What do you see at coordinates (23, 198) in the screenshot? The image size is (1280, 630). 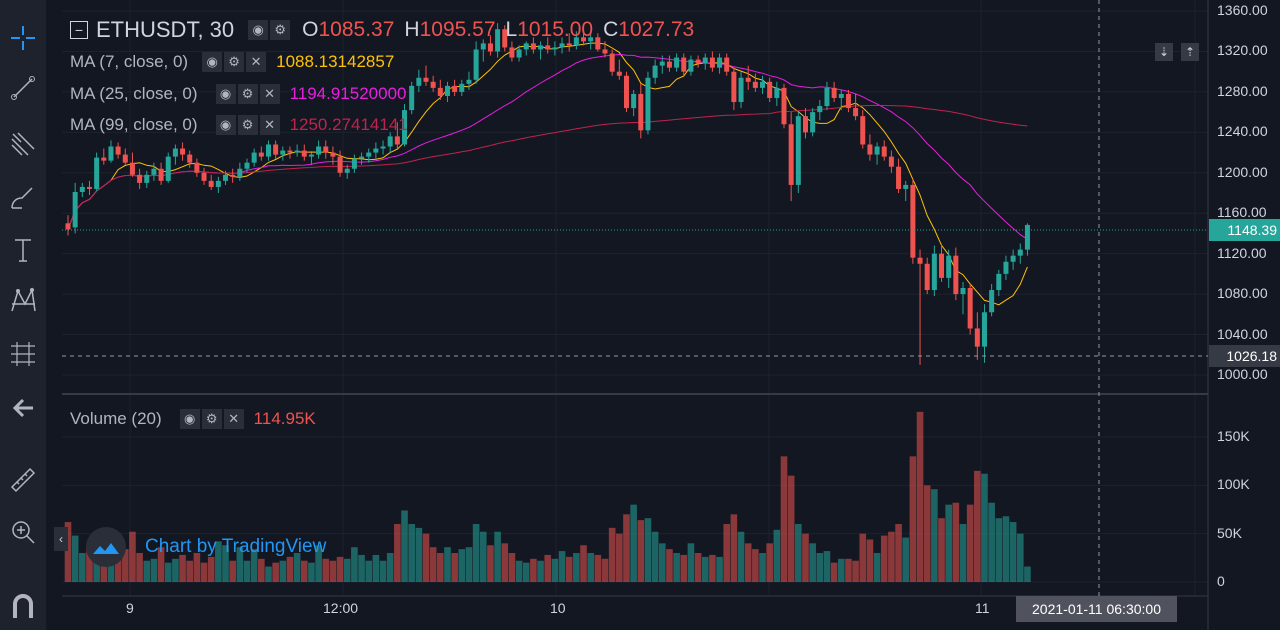 I see `brush-icon` at bounding box center [23, 198].